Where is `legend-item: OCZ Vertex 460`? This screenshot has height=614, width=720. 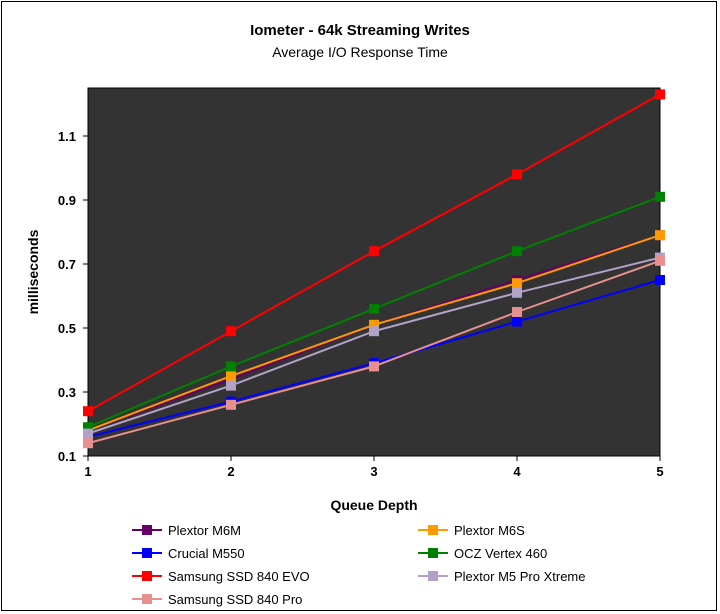 legend-item: OCZ Vertex 460 is located at coordinates (482, 553).